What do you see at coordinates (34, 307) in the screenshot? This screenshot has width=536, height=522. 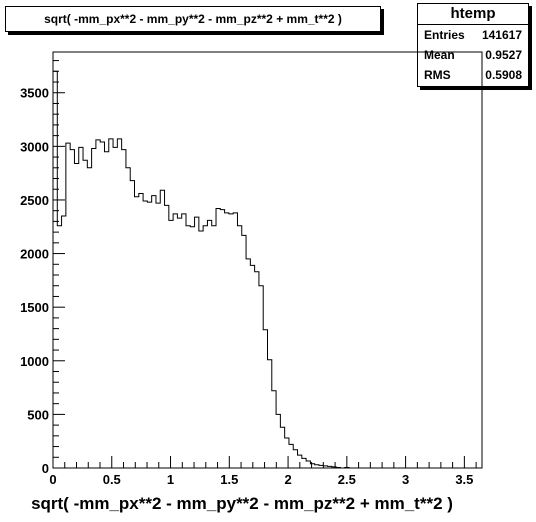 I see `y-tick-label: 1500` at bounding box center [34, 307].